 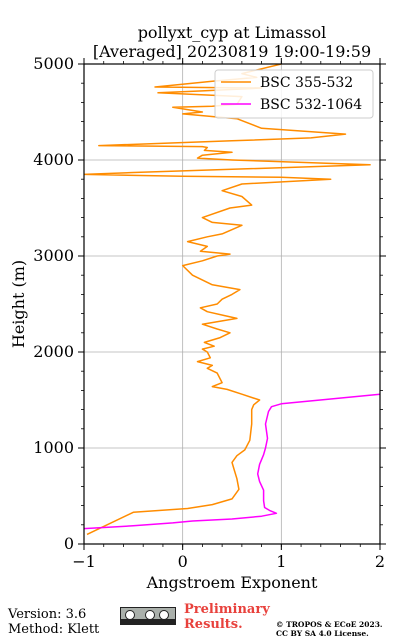 What do you see at coordinates (380, 561) in the screenshot?
I see `x-tick-label: 2` at bounding box center [380, 561].